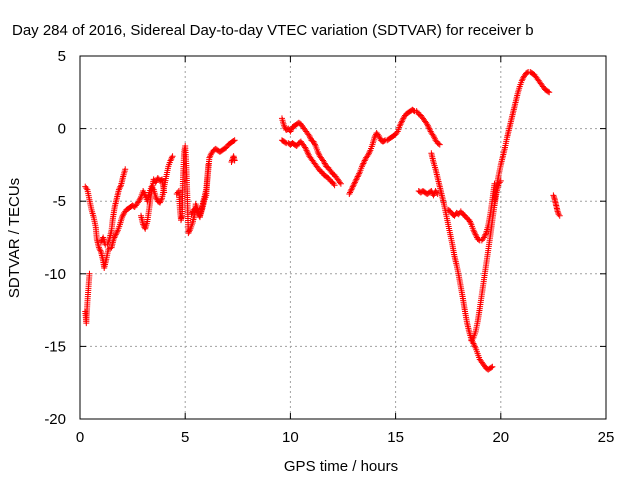 The width and height of the screenshot is (640, 480). I want to click on x-tick-label: 10, so click(290, 437).